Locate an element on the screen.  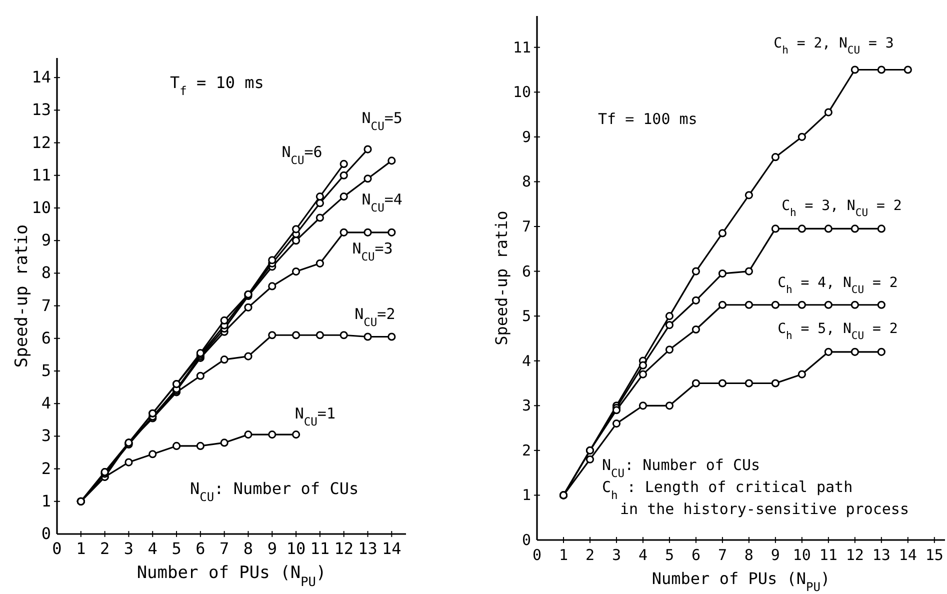
annotation: Tf = 100 ms is located at coordinates (648, 119).